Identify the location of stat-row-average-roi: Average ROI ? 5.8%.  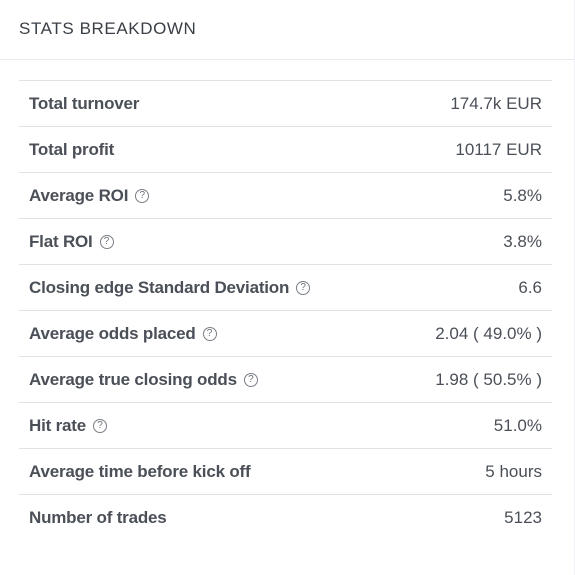
(285, 195).